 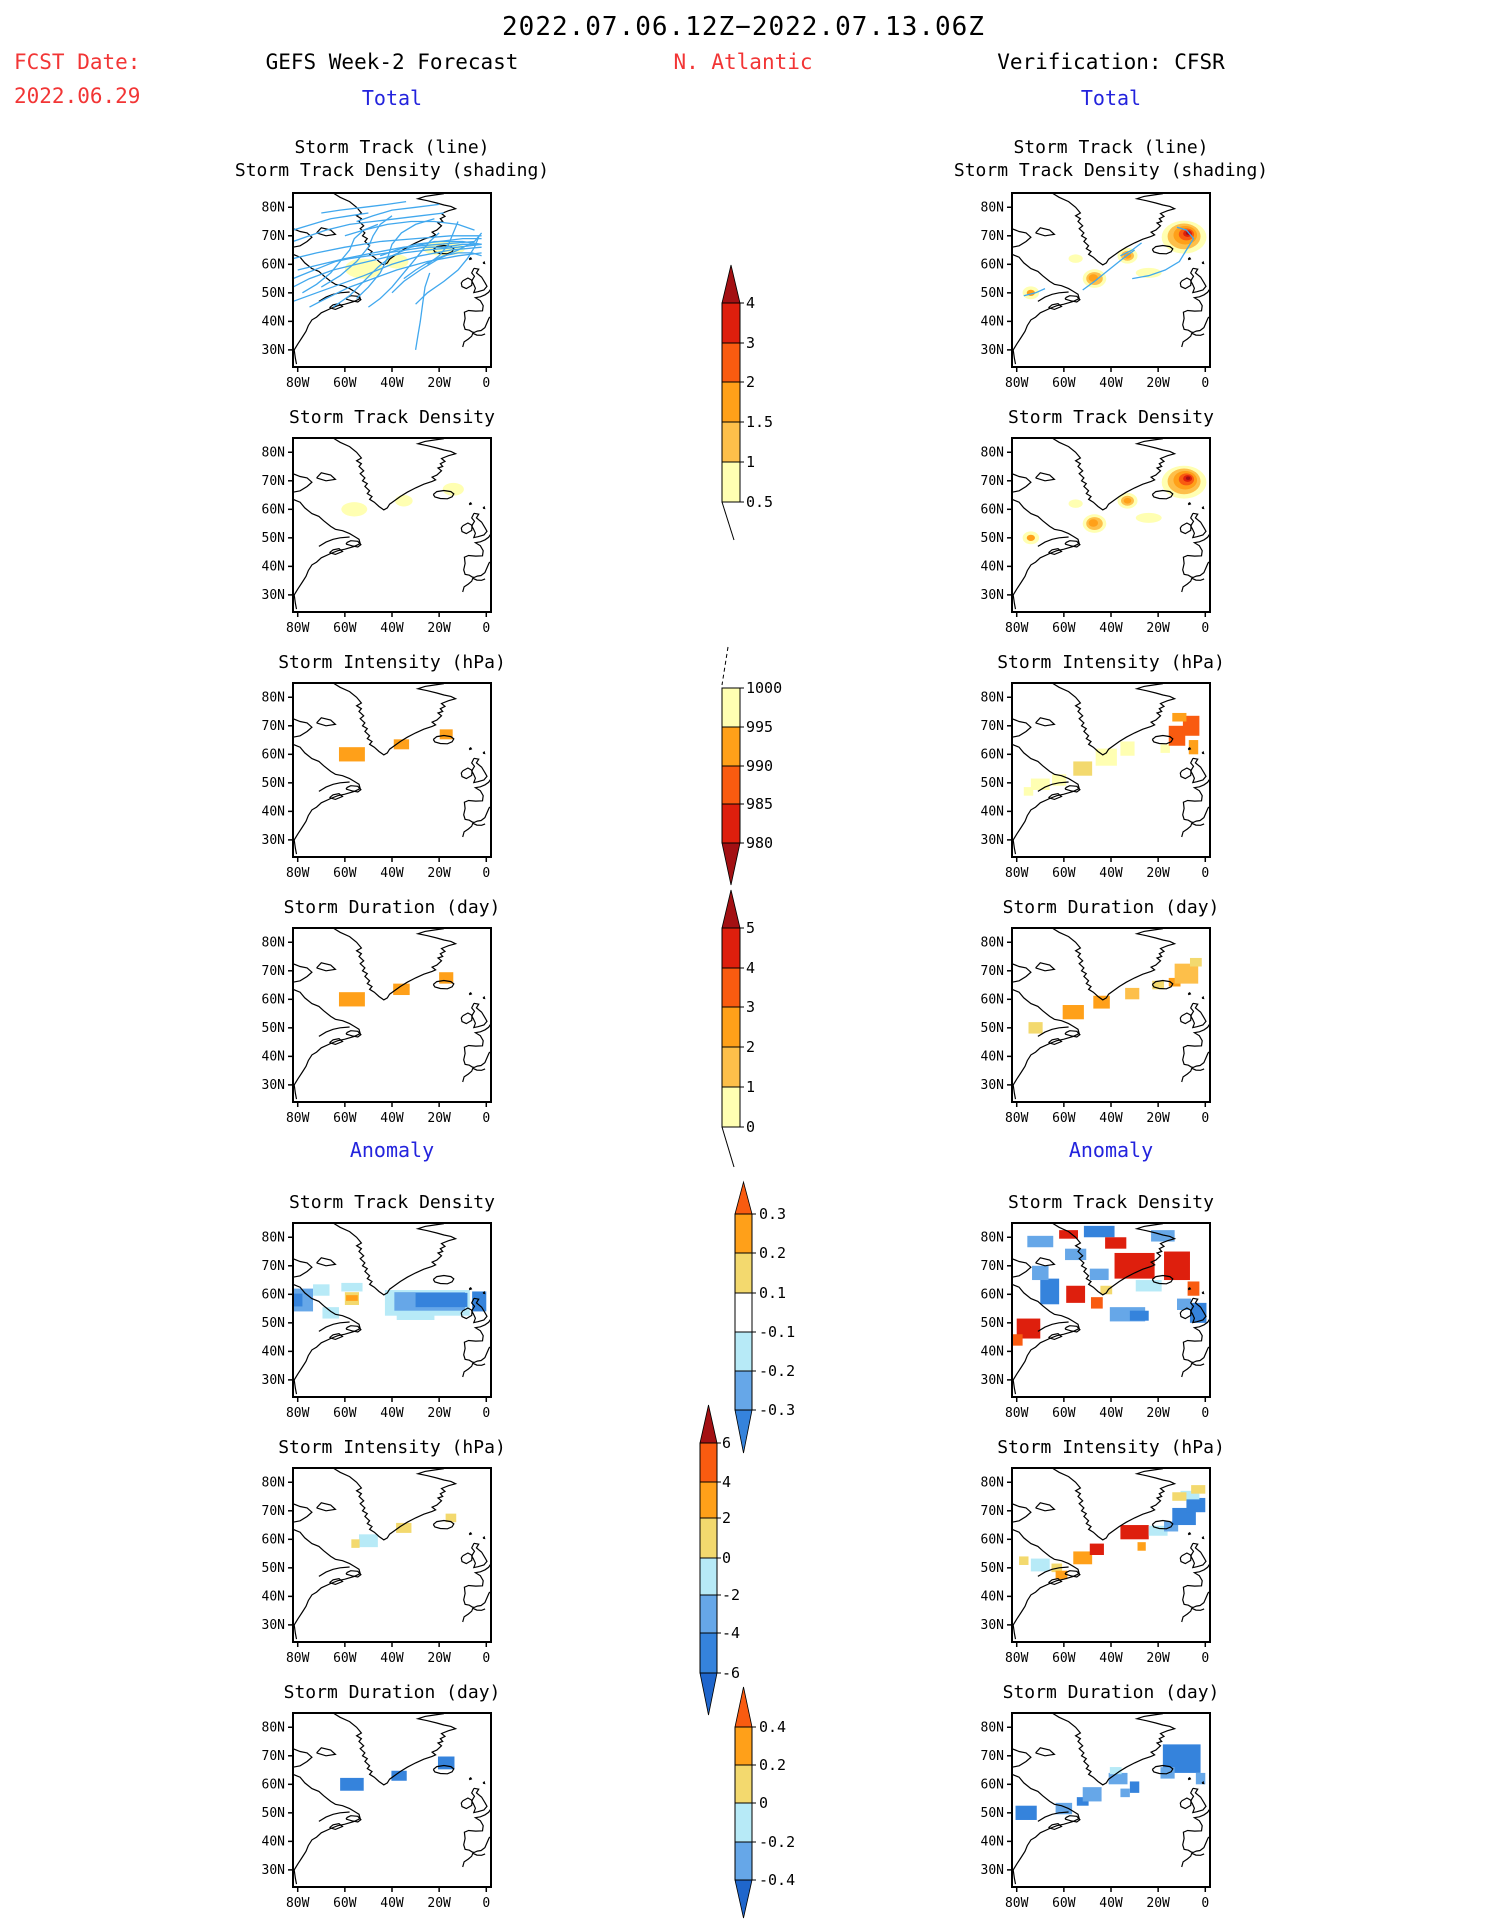 I want to click on map-panel-veri-duration: 80N 70N 60N 50N 40N 30N 80W 60W 40W 20W 0, so click(x=1096, y=1026).